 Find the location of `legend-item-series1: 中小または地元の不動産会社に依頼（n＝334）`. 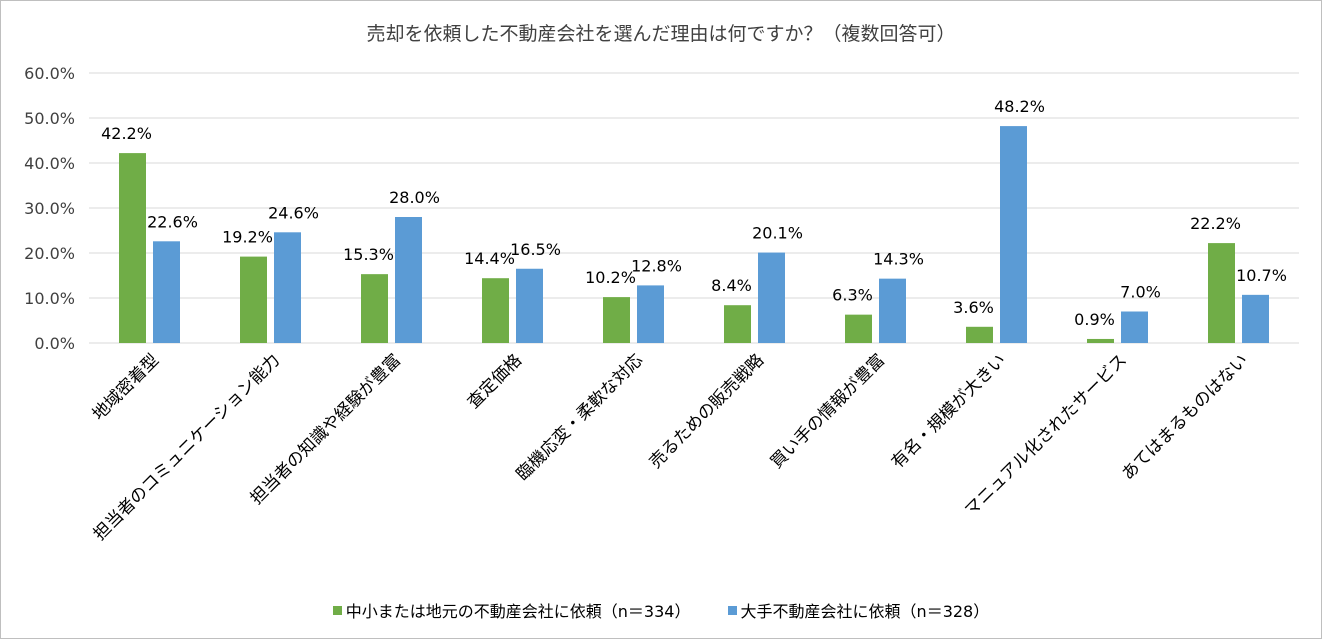

legend-item-series1: 中小または地元の不動産会社に依頼（n＝334） is located at coordinates (511, 610).